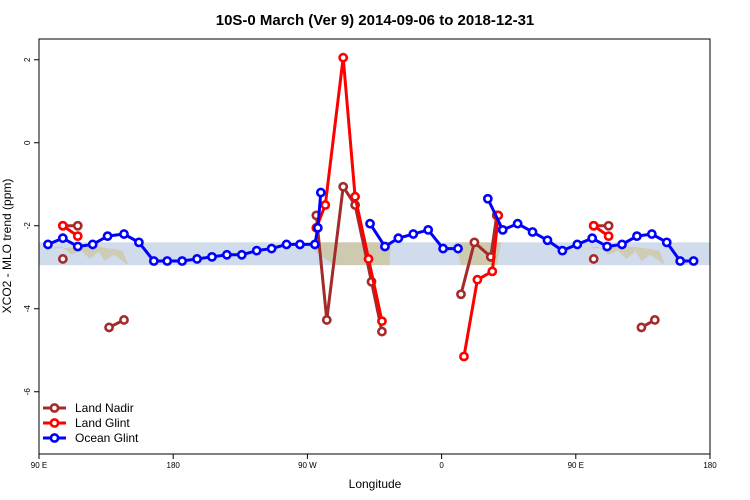 Image resolution: width=750 pixels, height=500 pixels. What do you see at coordinates (576, 465) in the screenshot?
I see `x-tick-label: 90 E` at bounding box center [576, 465].